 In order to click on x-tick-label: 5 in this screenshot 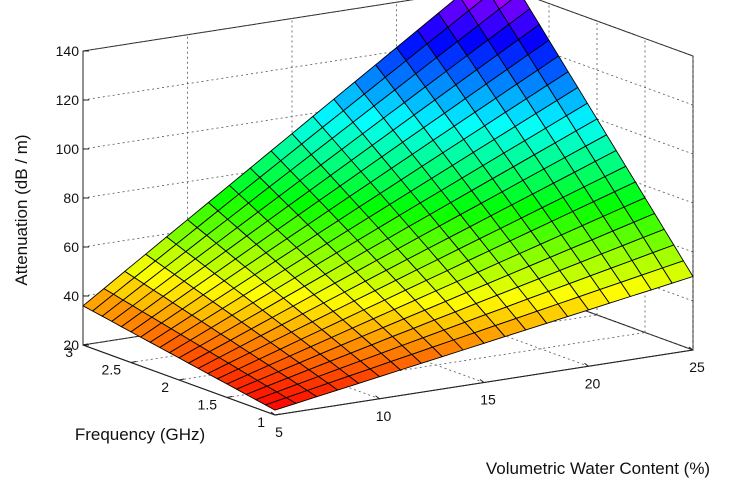, I will do `click(279, 432)`.